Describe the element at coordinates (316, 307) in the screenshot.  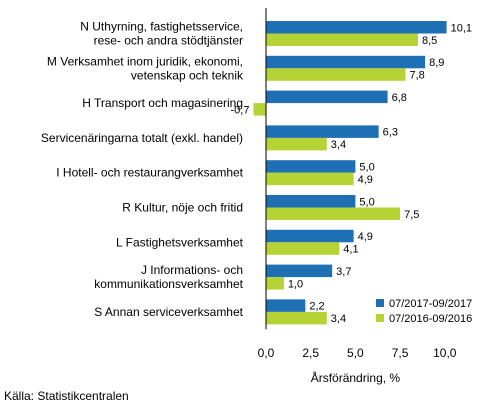
I see `data-label: 2,2` at that location.